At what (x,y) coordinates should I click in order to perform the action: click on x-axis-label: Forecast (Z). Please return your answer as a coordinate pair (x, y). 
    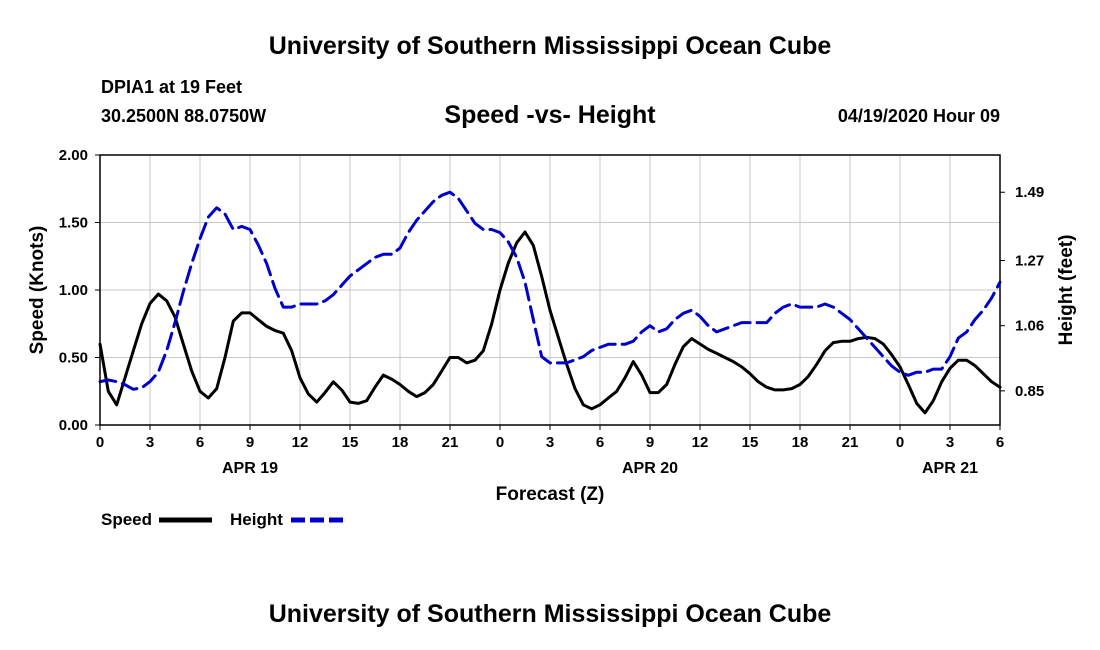
    Looking at the image, I should click on (550, 494).